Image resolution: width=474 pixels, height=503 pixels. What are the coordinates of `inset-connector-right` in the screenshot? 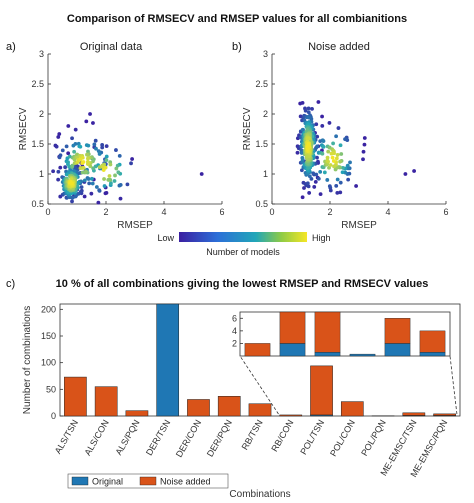 It's located at (453, 385).